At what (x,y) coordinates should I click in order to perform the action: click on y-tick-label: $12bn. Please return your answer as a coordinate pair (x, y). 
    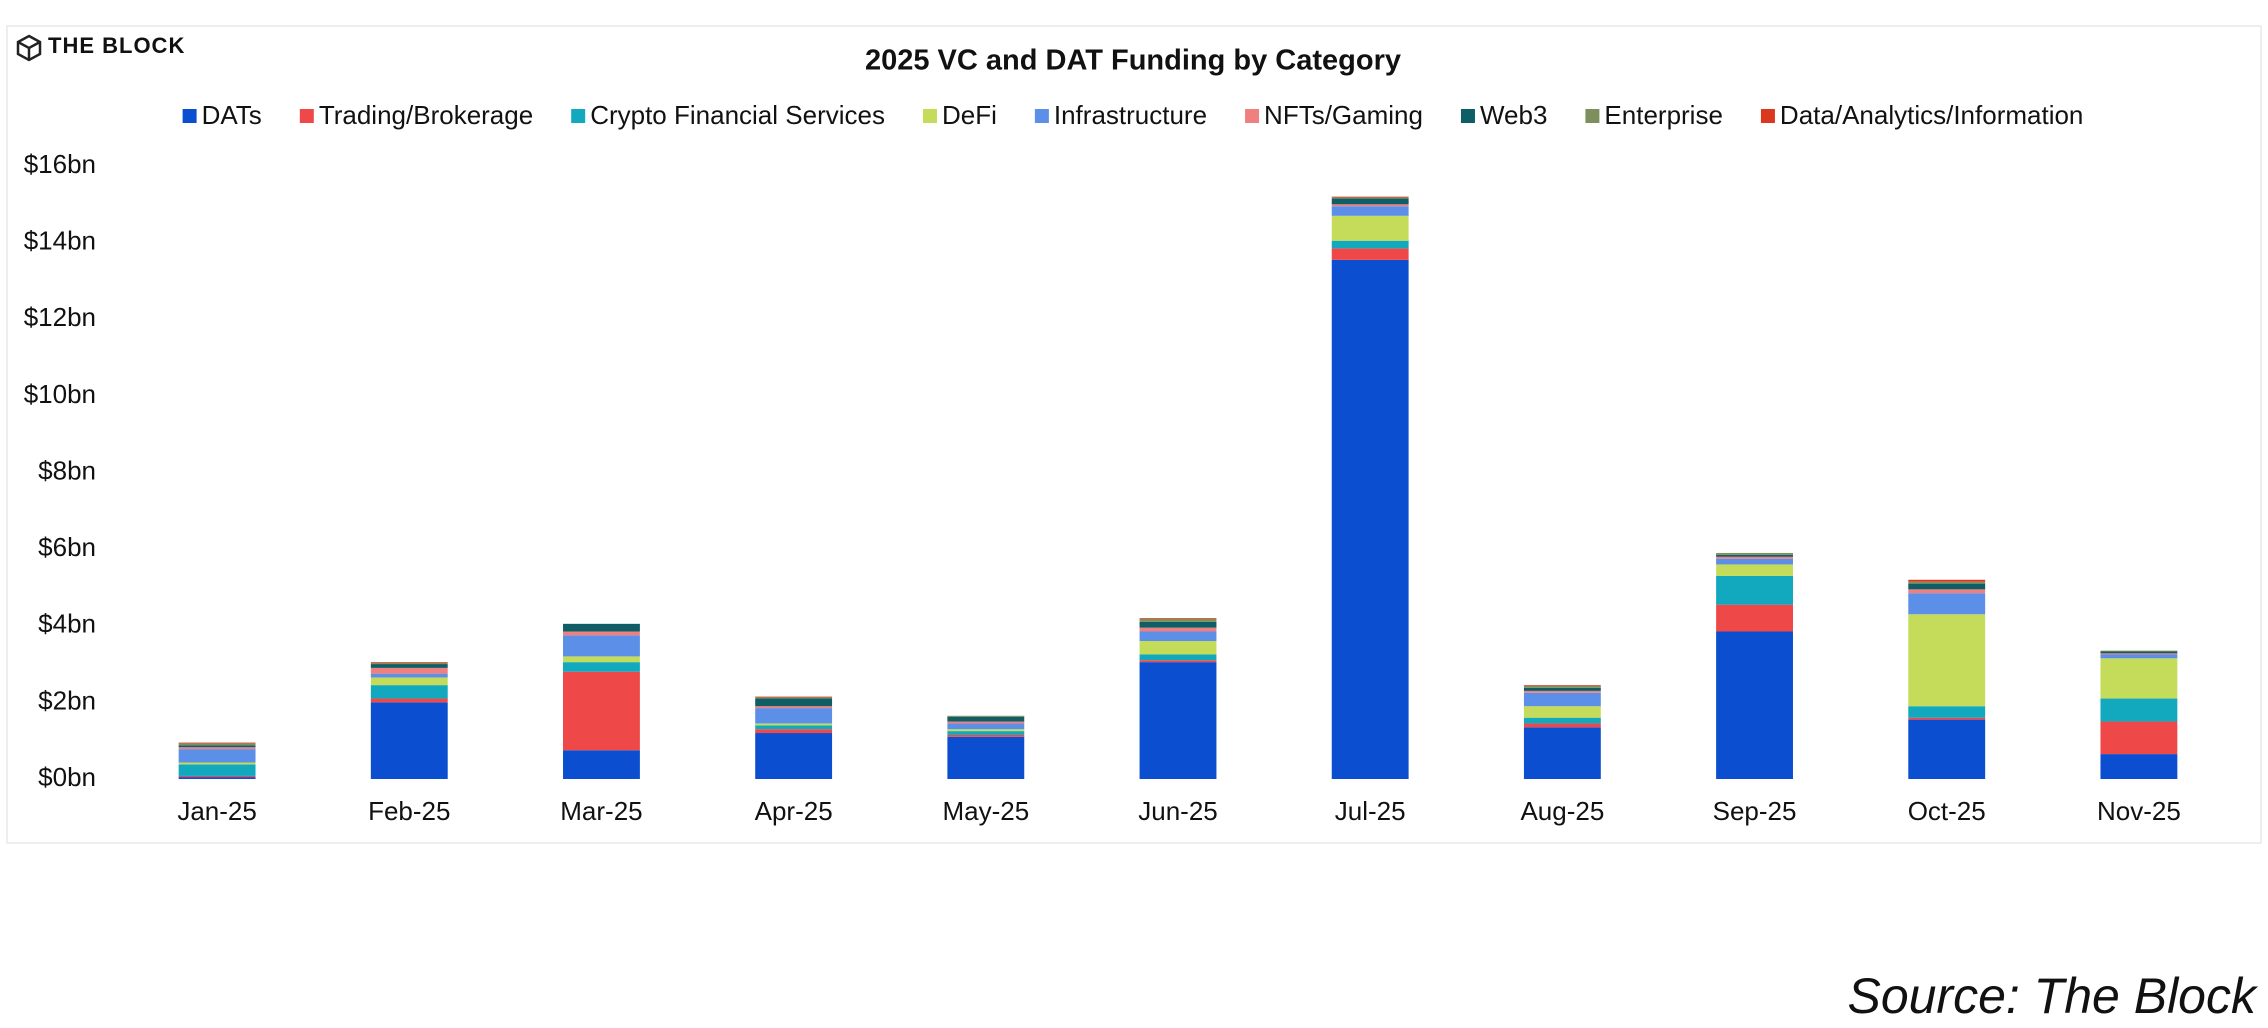
    Looking at the image, I should click on (60, 317).